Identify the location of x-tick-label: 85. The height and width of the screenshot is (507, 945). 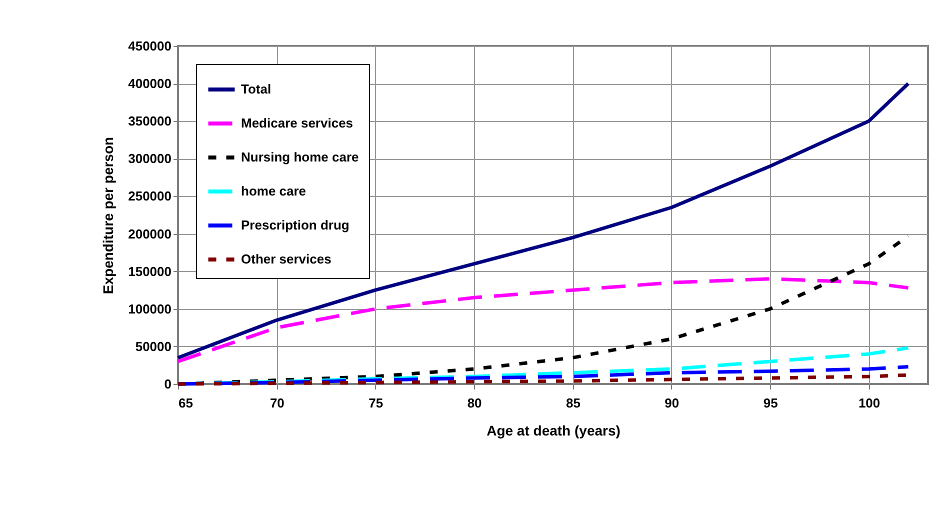
(573, 403).